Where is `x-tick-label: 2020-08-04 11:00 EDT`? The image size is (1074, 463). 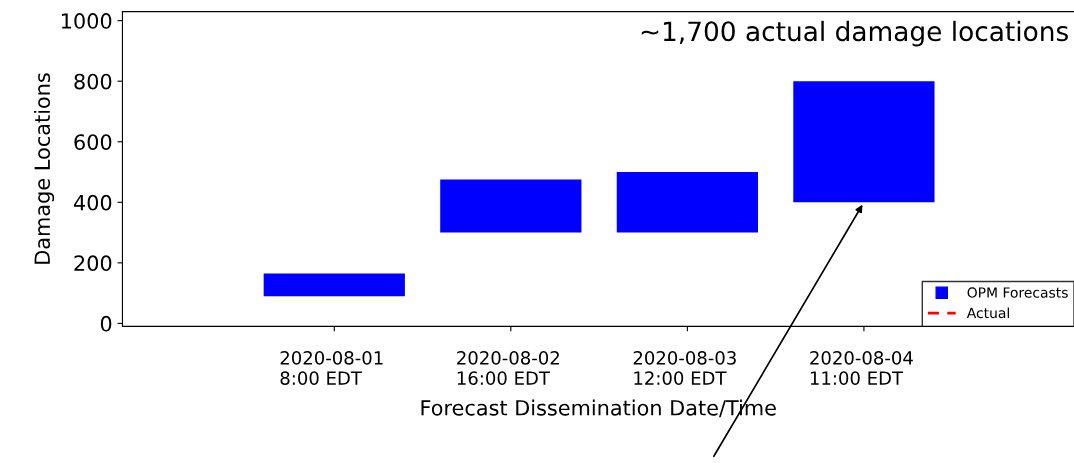
x-tick-label: 2020-08-04 11:00 EDT is located at coordinates (861, 368).